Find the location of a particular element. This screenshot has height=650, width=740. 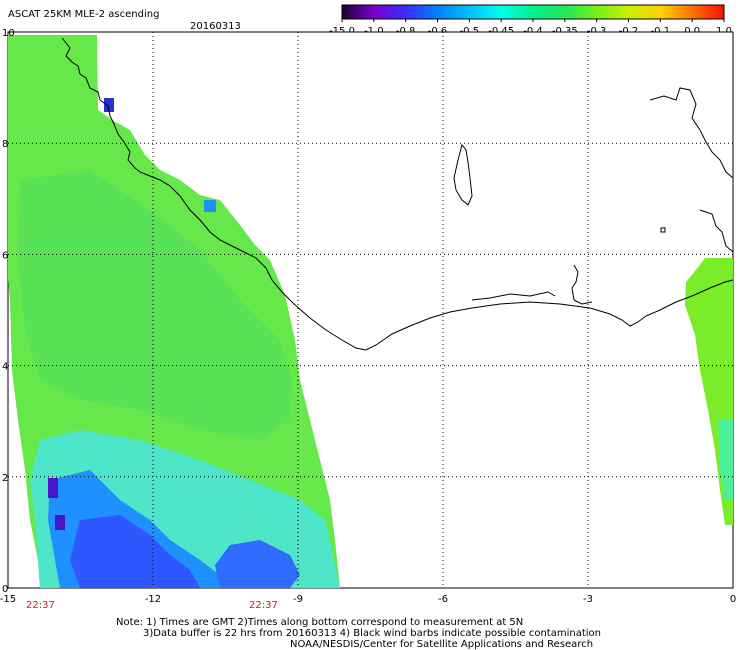

y-axis-ticks: 10 8 6 4 2 0 is located at coordinates (8, 311).